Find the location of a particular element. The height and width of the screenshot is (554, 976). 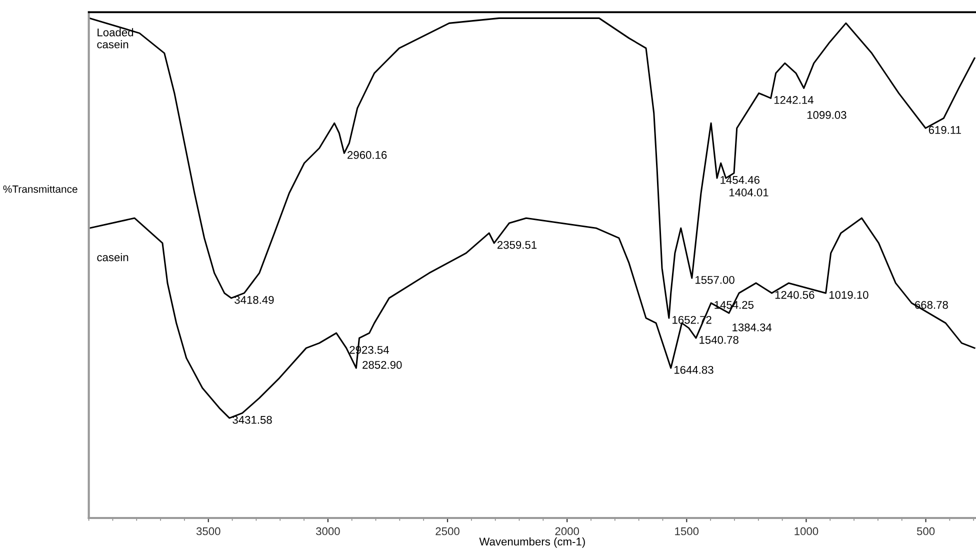

y-axis-title: %Transmittance is located at coordinates (40, 189).